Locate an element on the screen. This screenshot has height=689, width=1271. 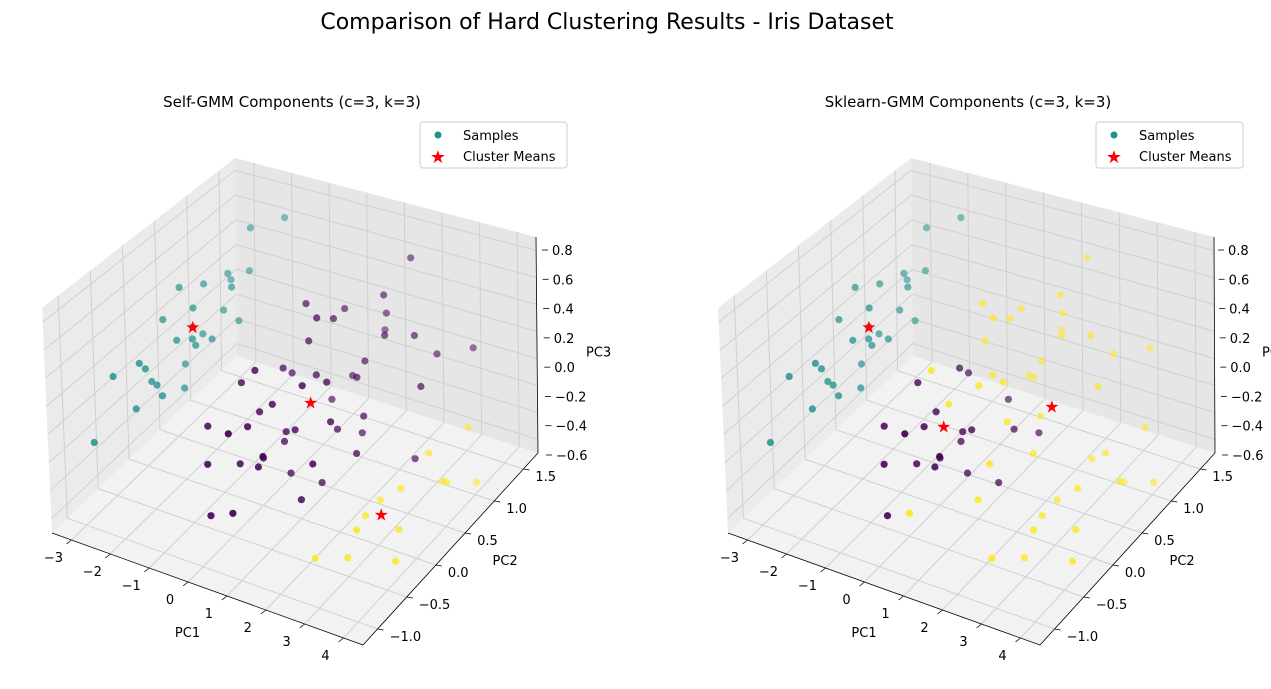
y-tick-label: 0.0 is located at coordinates (1135, 573).